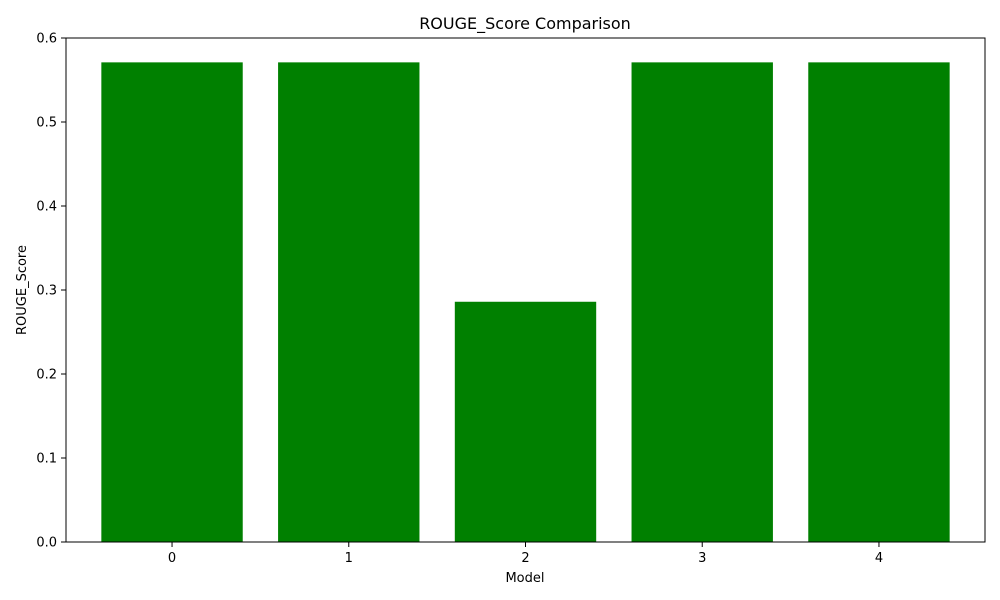 The height and width of the screenshot is (600, 1000). What do you see at coordinates (46, 375) in the screenshot?
I see `y-tick-label: 0.2` at bounding box center [46, 375].